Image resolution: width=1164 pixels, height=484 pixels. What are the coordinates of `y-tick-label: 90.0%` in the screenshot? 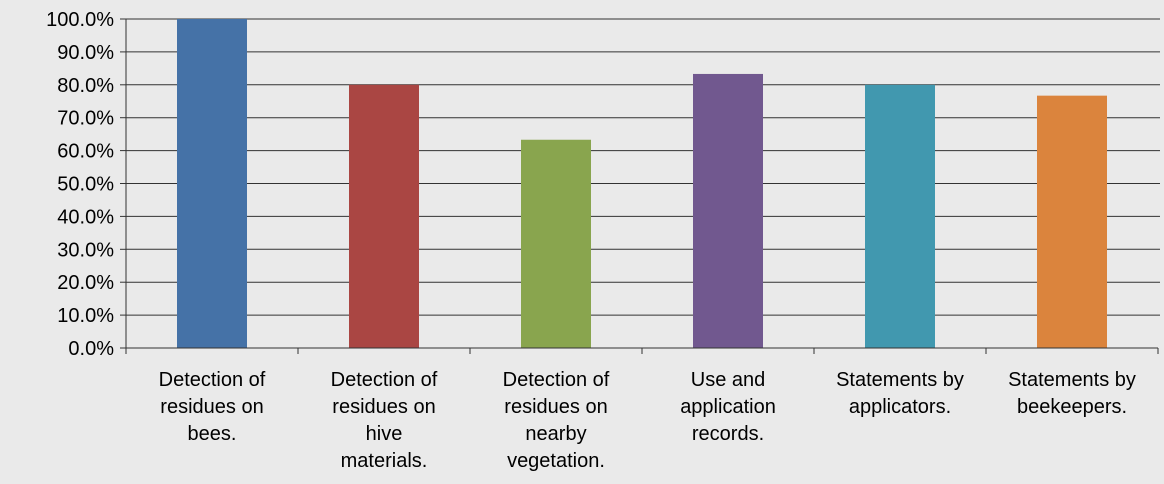 It's located at (85, 53).